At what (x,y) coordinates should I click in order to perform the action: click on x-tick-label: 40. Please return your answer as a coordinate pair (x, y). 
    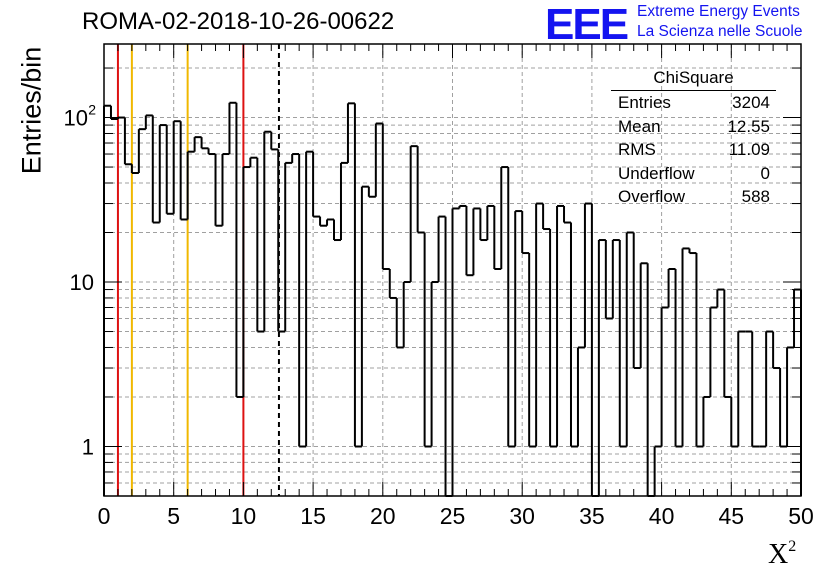
    Looking at the image, I should click on (662, 516).